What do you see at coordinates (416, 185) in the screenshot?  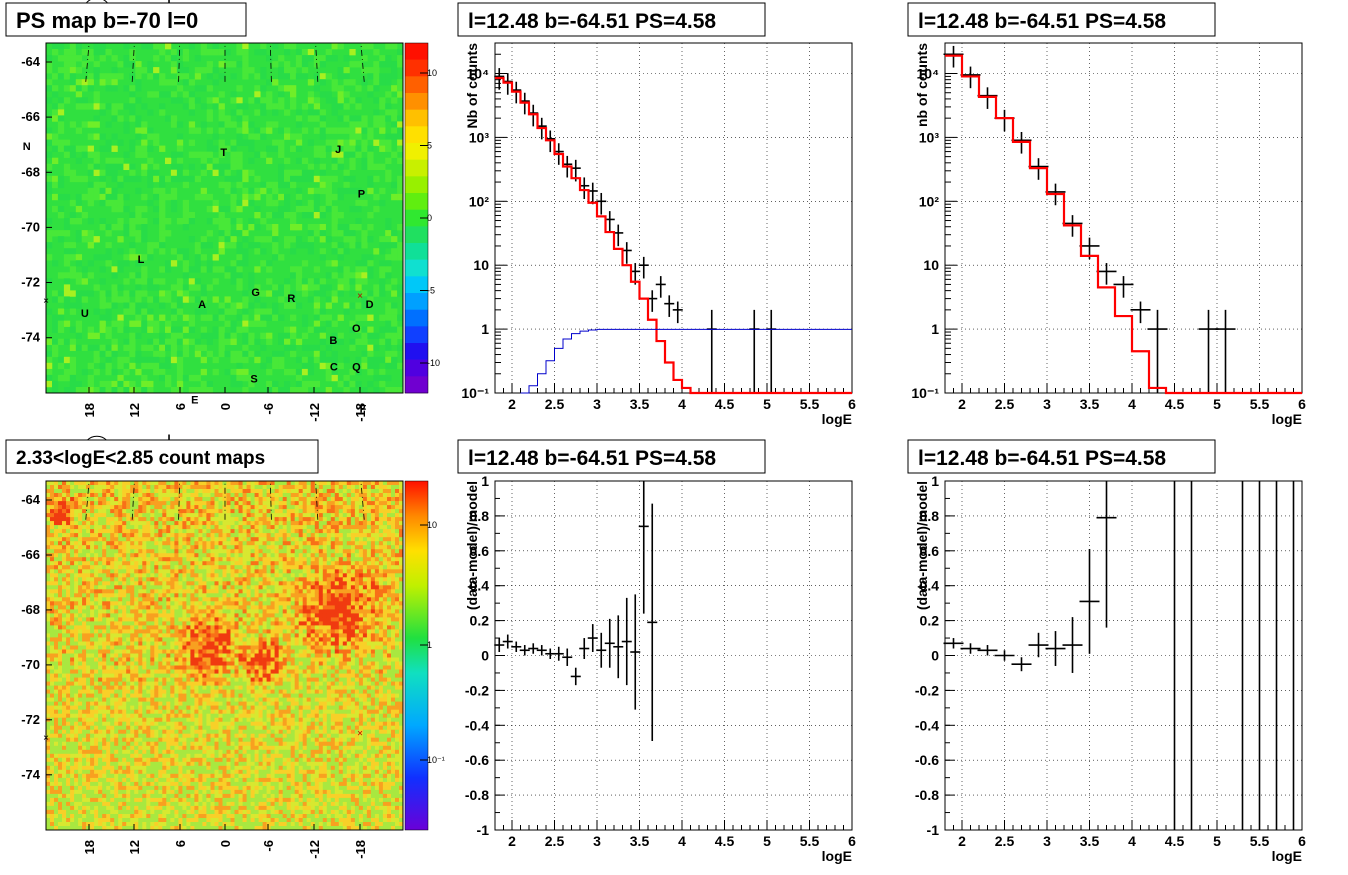 I see `colorbar-band` at bounding box center [416, 185].